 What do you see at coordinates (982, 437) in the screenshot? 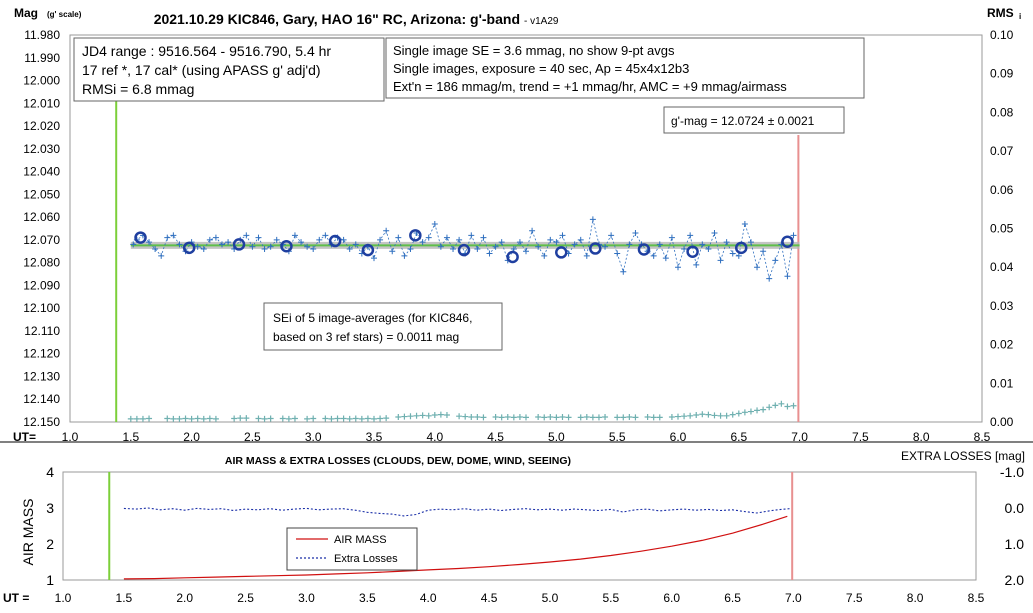
I see `x-tick-label: 8.5` at bounding box center [982, 437].